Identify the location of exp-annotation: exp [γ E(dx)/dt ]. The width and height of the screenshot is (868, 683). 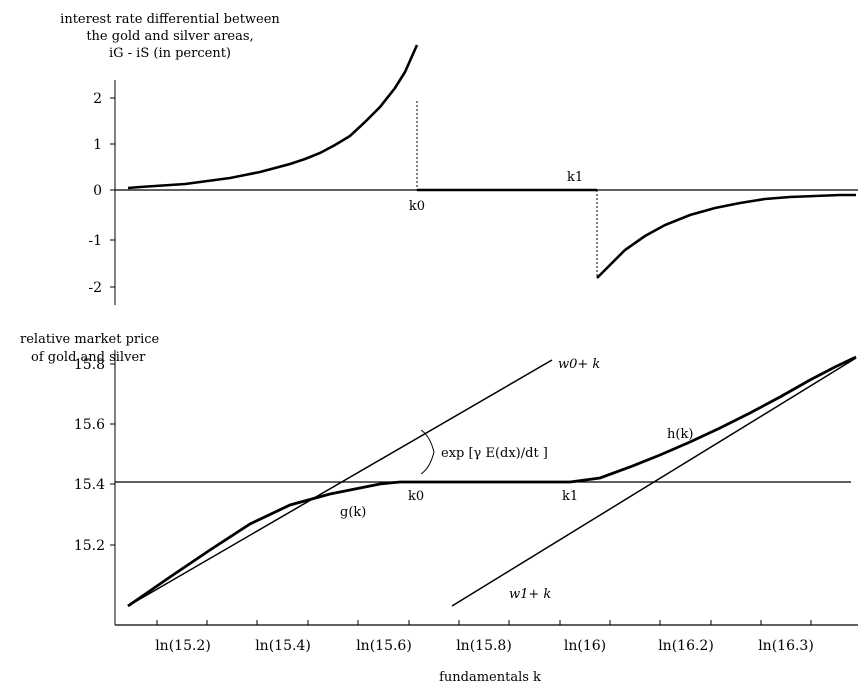
(494, 453).